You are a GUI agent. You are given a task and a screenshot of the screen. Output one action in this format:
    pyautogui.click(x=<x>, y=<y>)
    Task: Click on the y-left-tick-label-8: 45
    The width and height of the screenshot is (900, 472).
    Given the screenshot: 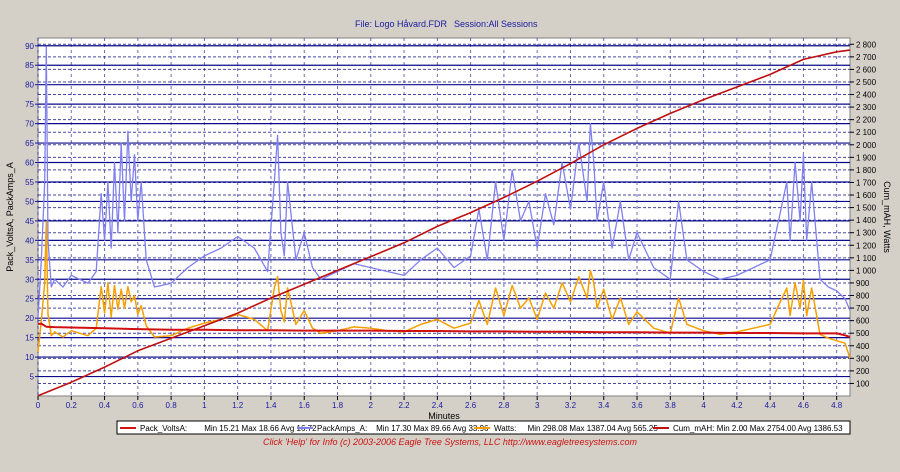 What is the action you would take?
    pyautogui.click(x=29, y=221)
    